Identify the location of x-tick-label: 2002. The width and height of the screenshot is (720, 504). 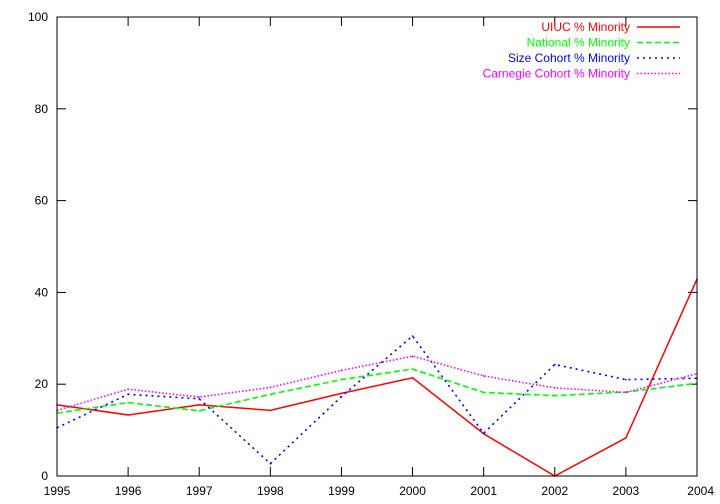
(554, 491).